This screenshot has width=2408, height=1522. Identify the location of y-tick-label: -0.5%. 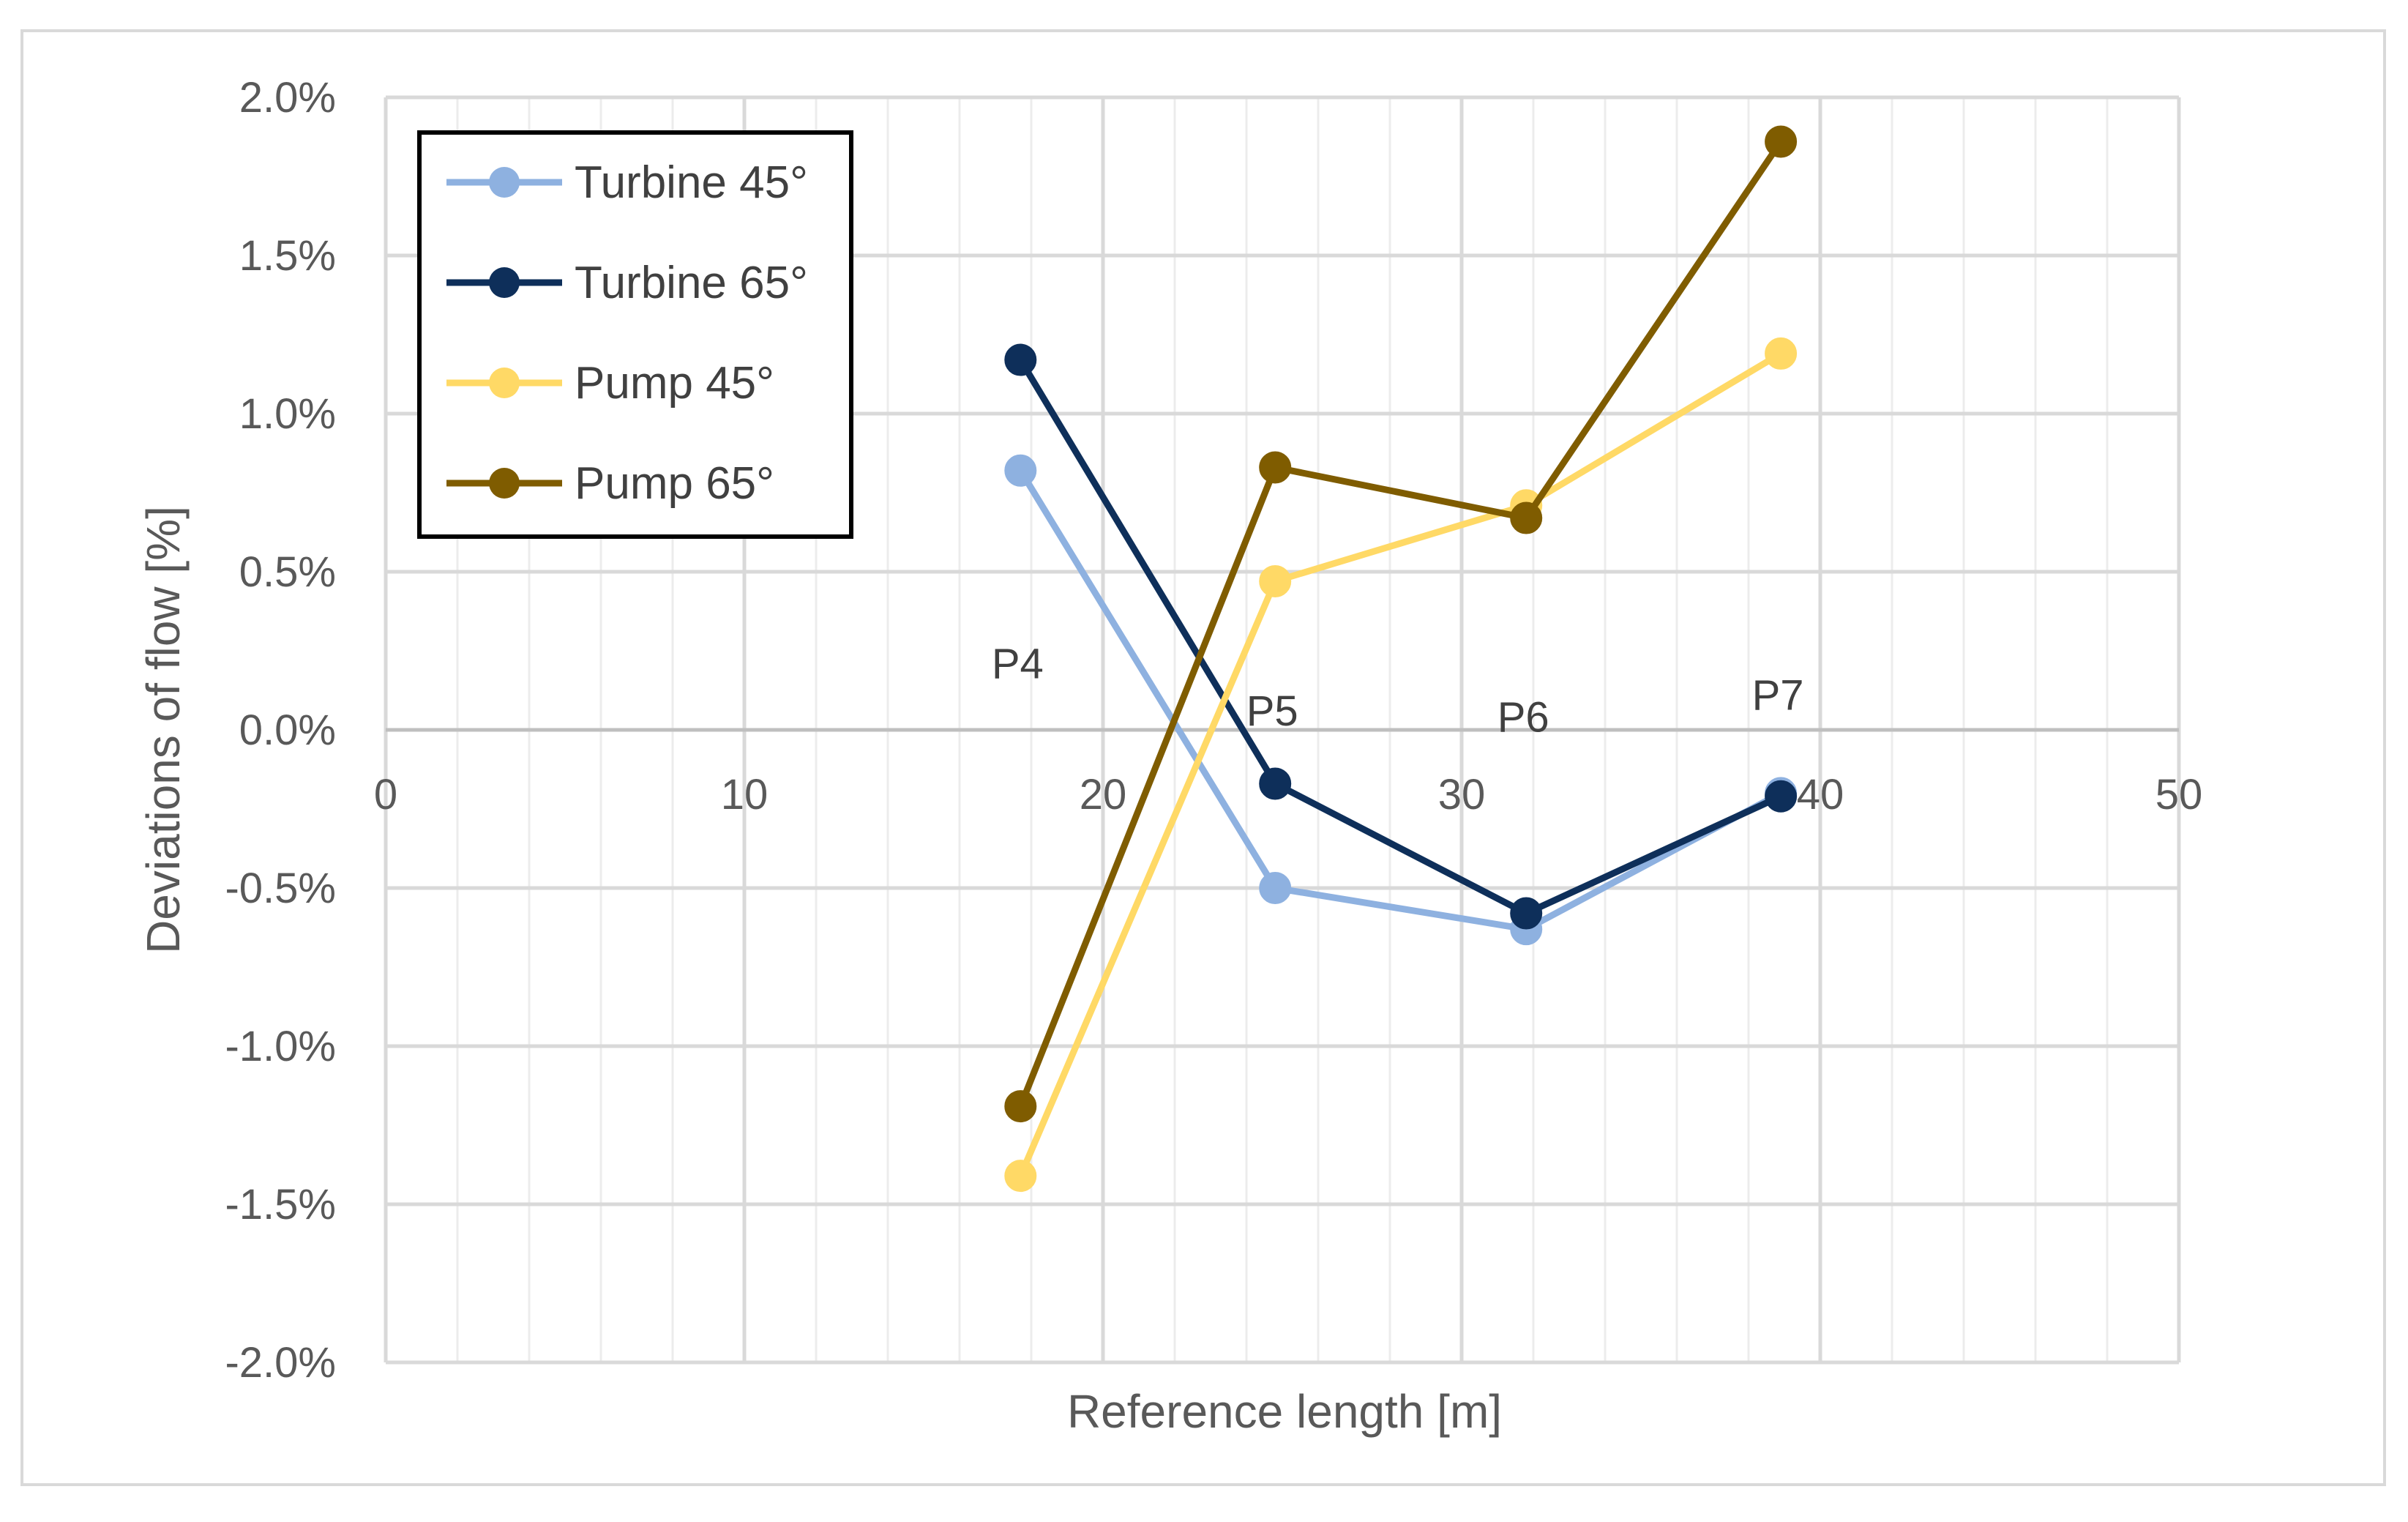
(280, 888).